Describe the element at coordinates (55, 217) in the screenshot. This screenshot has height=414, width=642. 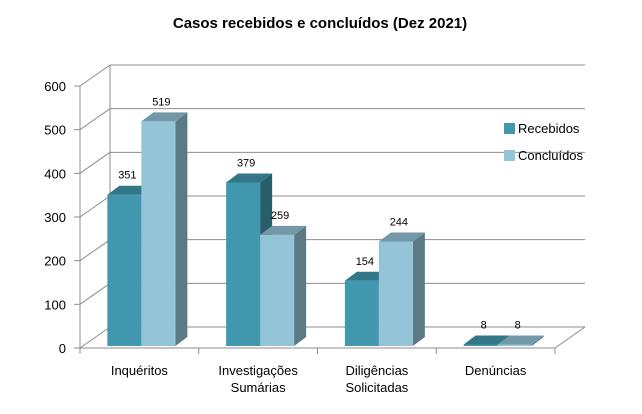
I see `y-tick-label: 300` at that location.